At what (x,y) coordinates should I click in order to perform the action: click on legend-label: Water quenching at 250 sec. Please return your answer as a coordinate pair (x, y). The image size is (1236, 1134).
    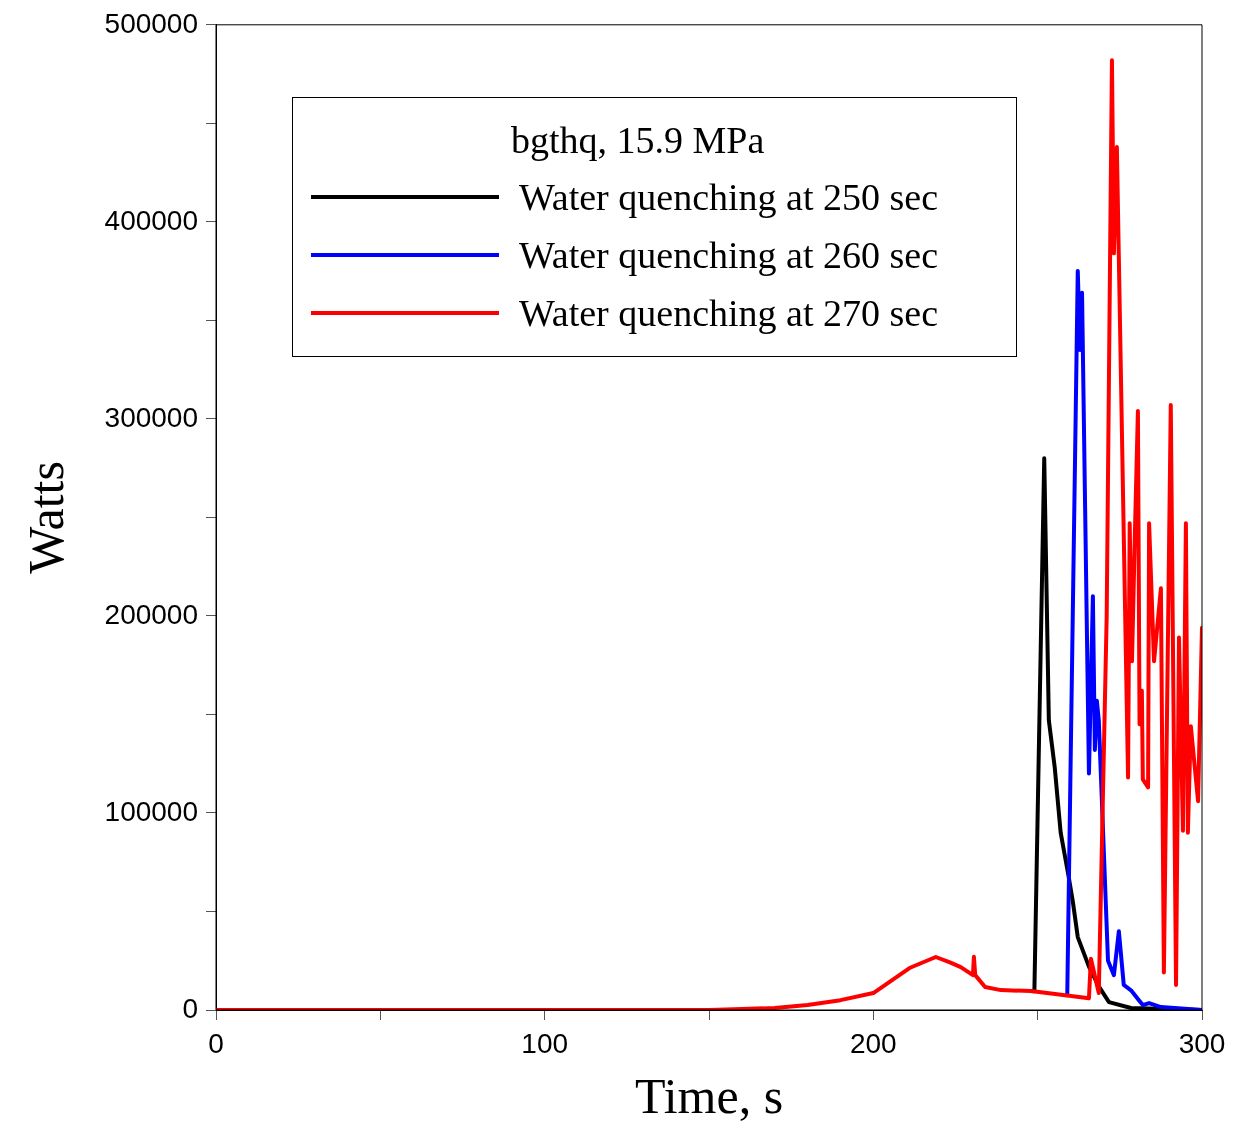
    Looking at the image, I should click on (729, 197).